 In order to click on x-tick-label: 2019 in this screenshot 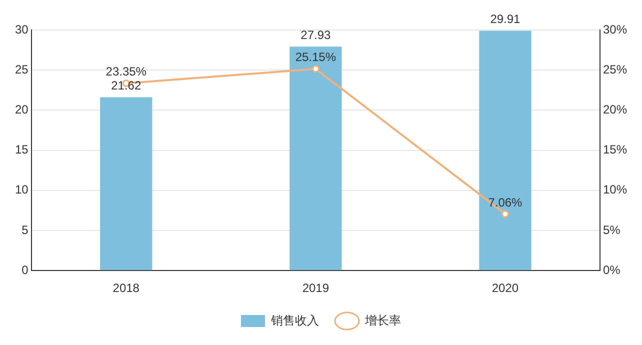, I will do `click(316, 288)`.